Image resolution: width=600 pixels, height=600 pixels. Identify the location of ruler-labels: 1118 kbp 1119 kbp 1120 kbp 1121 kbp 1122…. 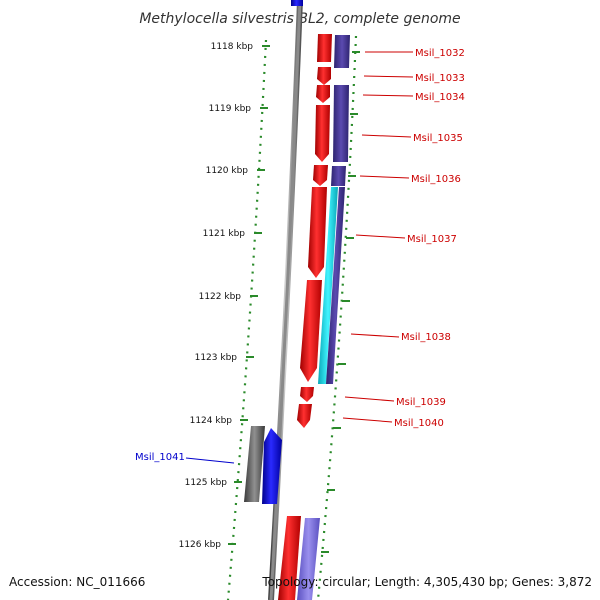
(216, 296).